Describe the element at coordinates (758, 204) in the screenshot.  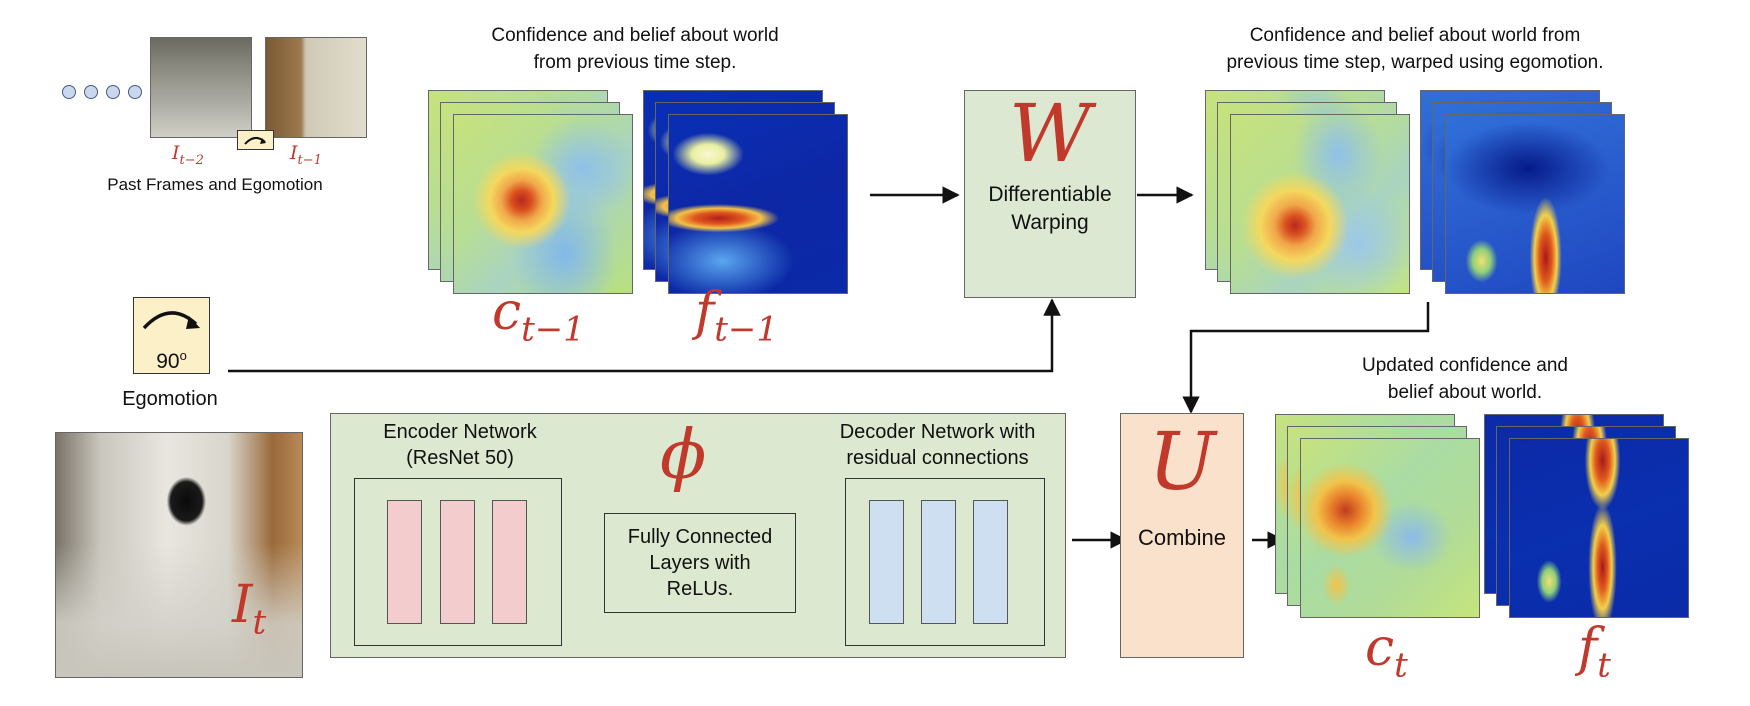
I see `belief-map-prev` at that location.